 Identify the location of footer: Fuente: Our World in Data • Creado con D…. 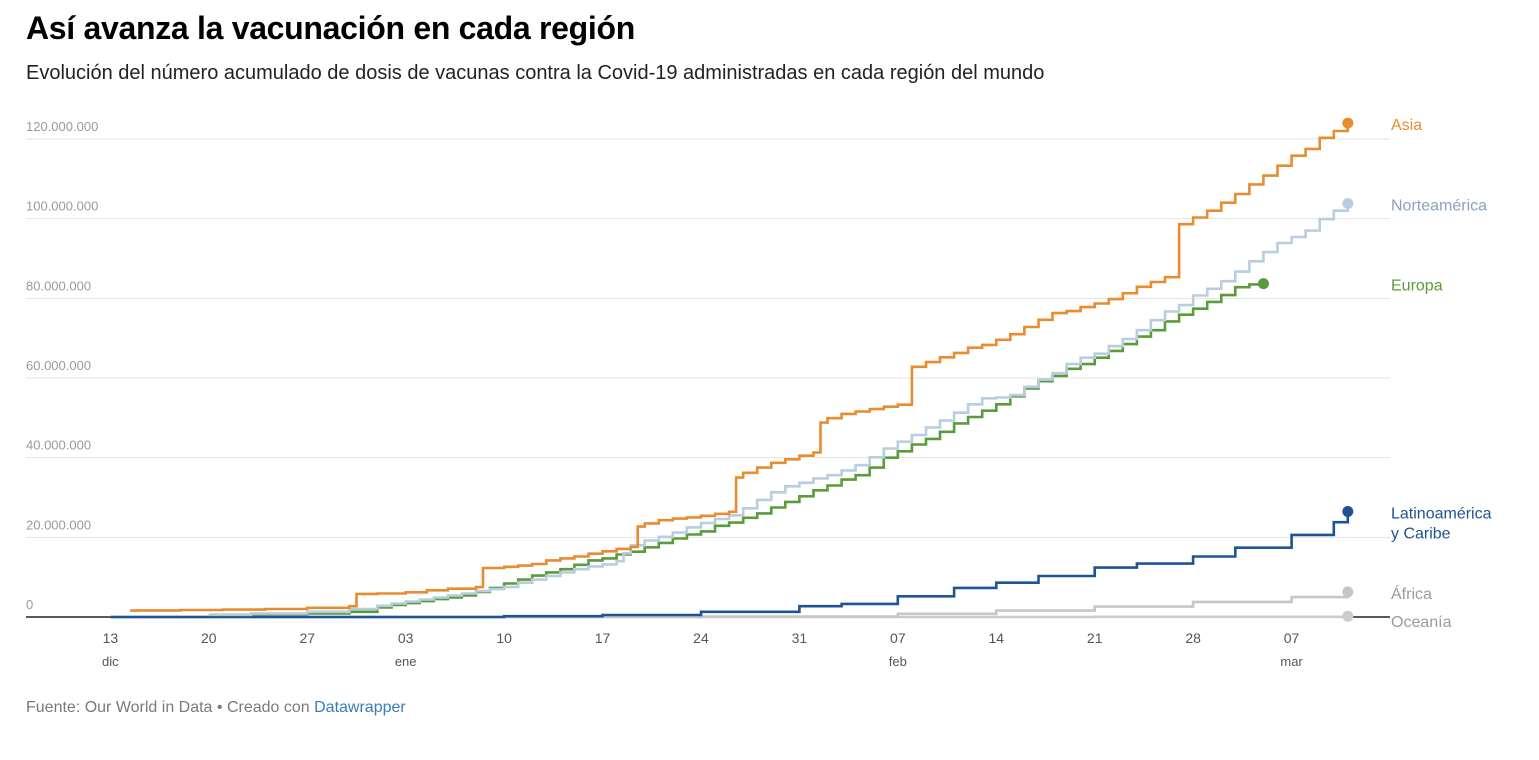
(216, 708).